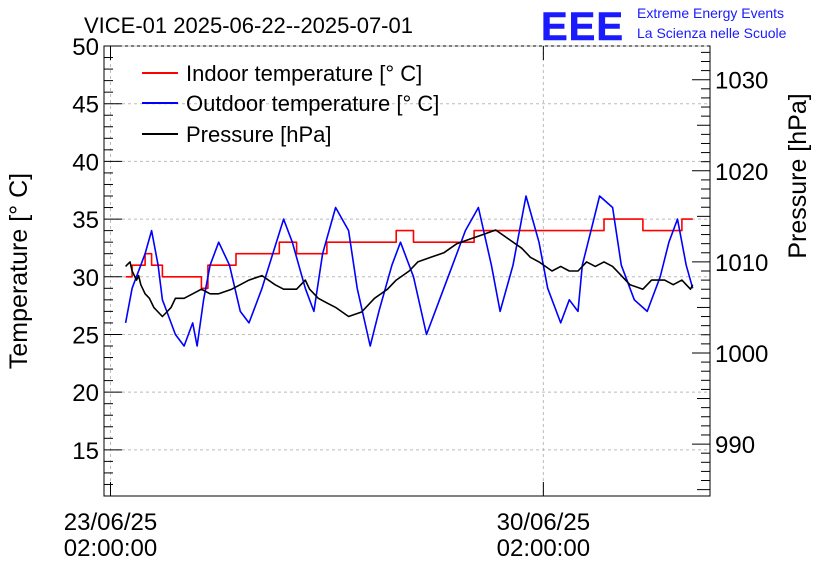 The image size is (836, 572). What do you see at coordinates (582, 27) in the screenshot?
I see `eee-logo: EEE` at bounding box center [582, 27].